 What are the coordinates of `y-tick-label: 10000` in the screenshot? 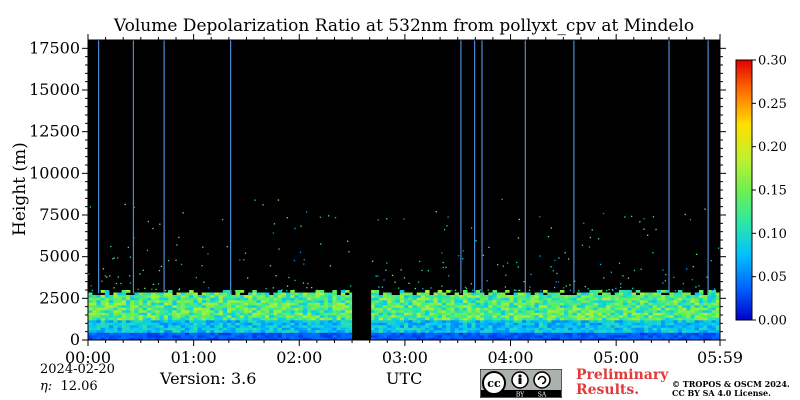 It's located at (54, 172).